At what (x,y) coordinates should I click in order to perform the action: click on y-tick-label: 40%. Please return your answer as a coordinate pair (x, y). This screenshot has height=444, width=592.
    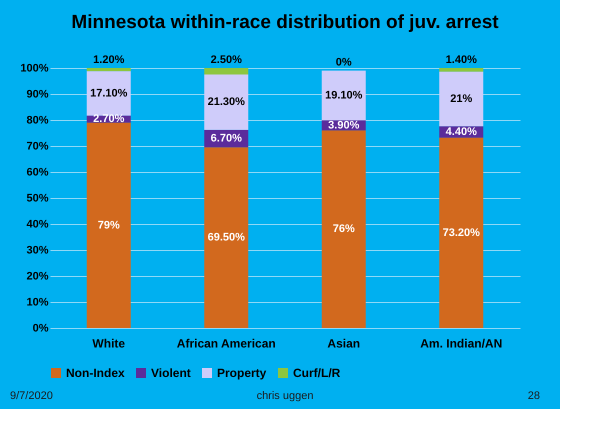
    Looking at the image, I should click on (37, 224).